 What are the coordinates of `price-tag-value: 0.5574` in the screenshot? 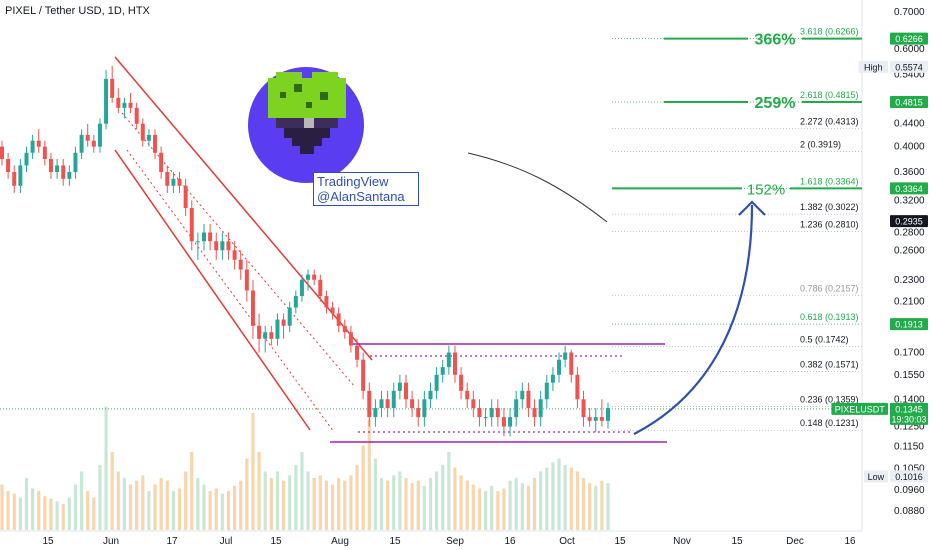 It's located at (909, 67).